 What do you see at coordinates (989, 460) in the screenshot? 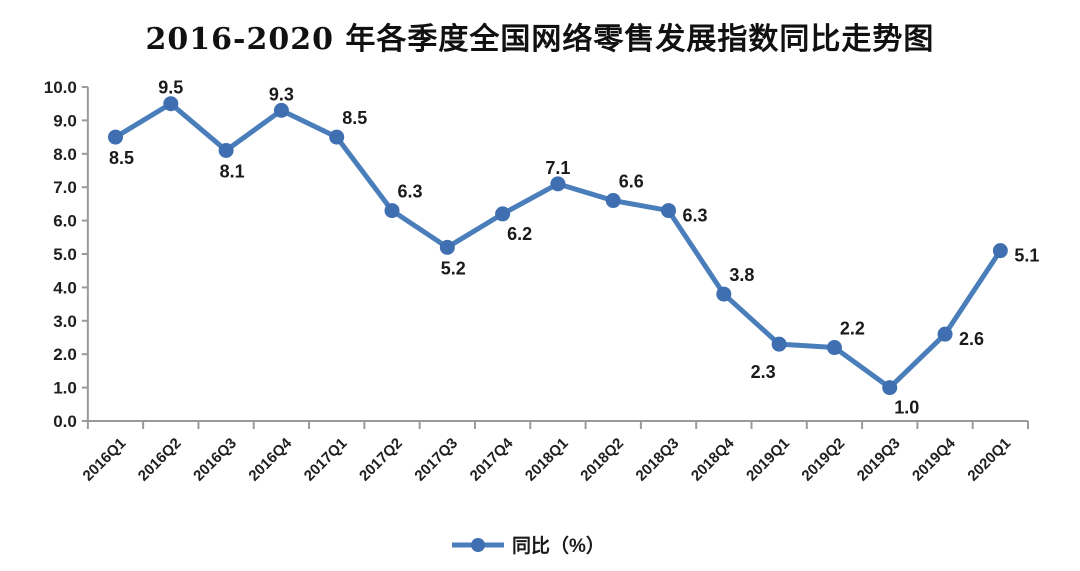
I see `x-tick-label: 2020Q1` at bounding box center [989, 460].